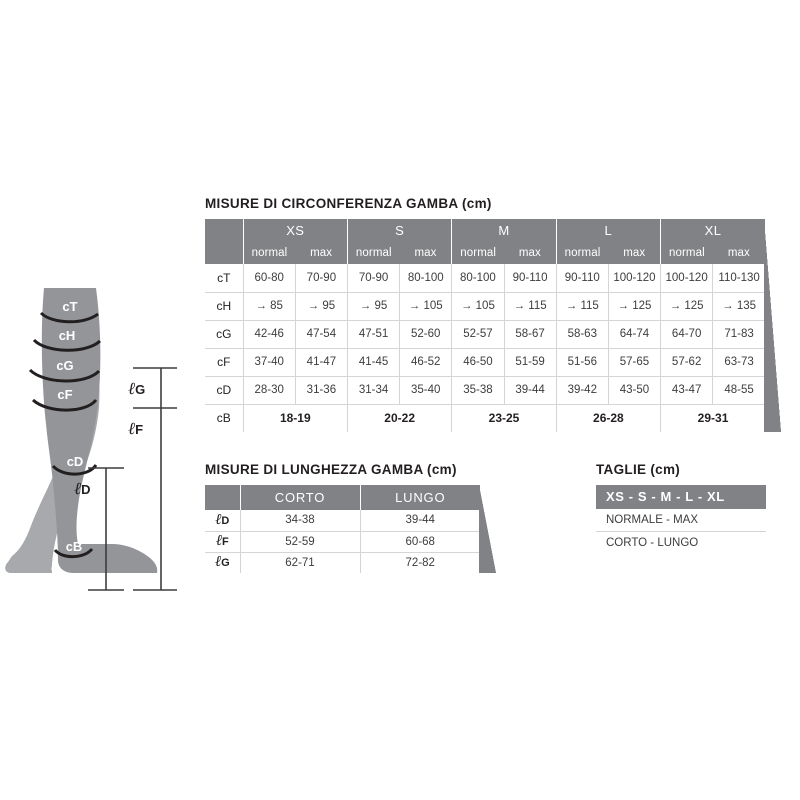 The width and height of the screenshot is (800, 800). Describe the element at coordinates (582, 390) in the screenshot. I see `cell-cD-l-normal: 39-42` at that location.